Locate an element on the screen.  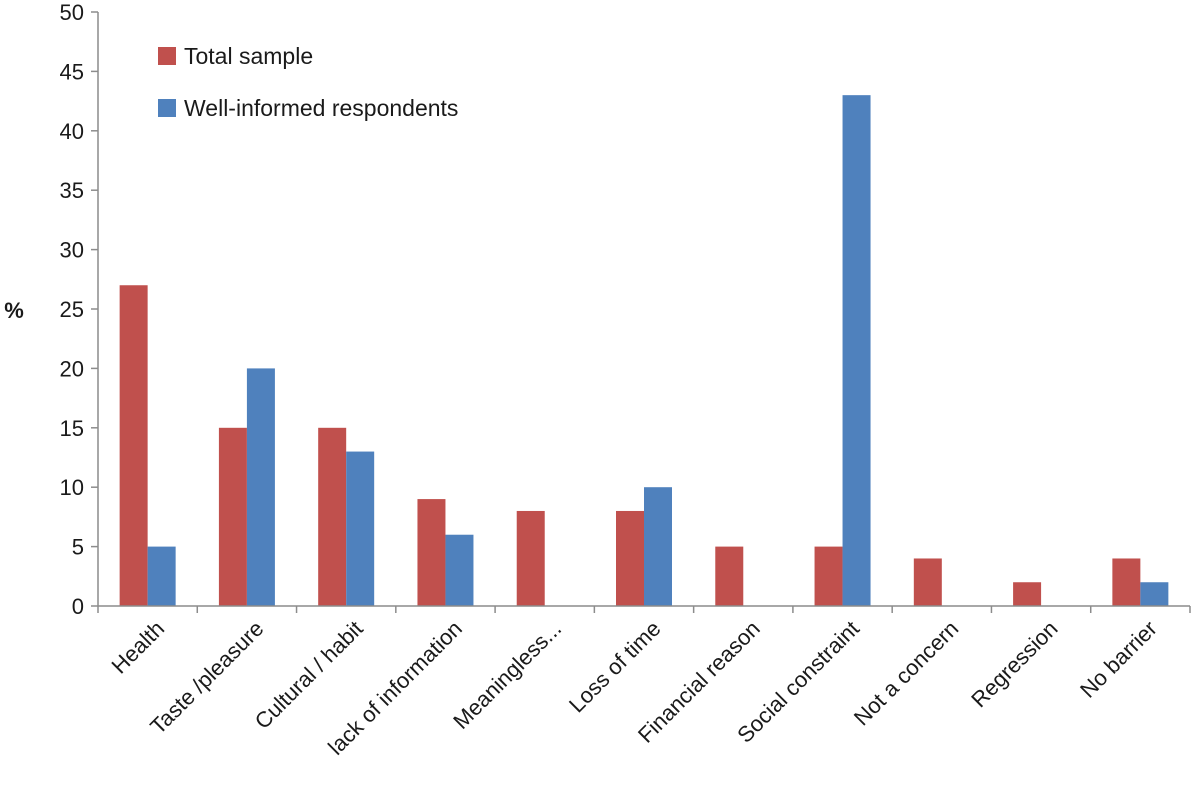
y-axis-label: % is located at coordinates (14, 310).